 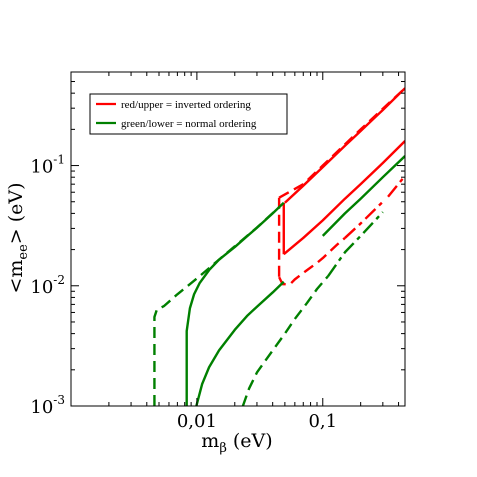 What do you see at coordinates (47, 405) in the screenshot?
I see `y-tick-label: 10⁻³` at bounding box center [47, 405].